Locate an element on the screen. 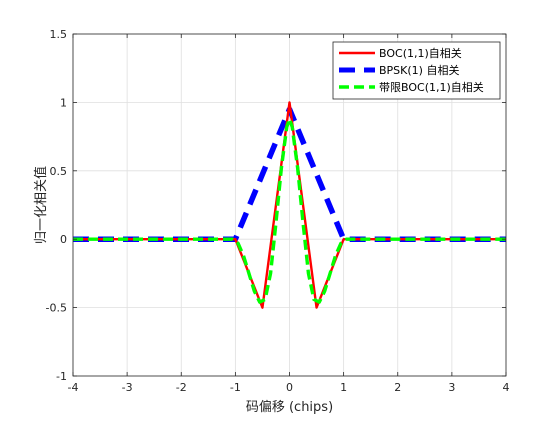 This screenshot has height=424, width=560. y-tick-label: 1 is located at coordinates (63, 102).